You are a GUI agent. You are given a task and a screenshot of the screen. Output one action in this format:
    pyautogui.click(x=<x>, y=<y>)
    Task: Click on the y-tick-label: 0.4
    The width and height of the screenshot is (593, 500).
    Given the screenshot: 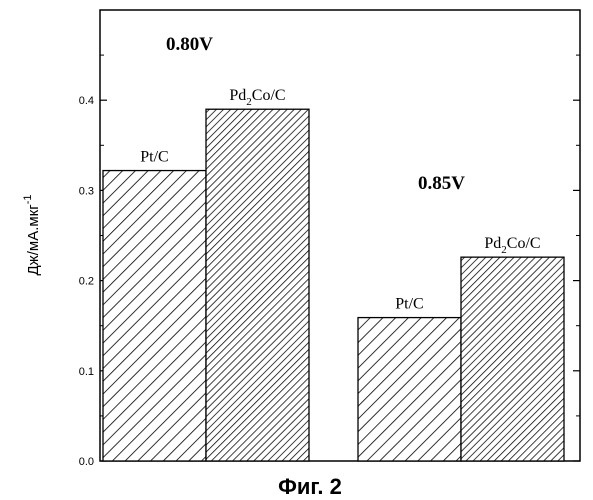 What is the action you would take?
    pyautogui.click(x=86, y=101)
    